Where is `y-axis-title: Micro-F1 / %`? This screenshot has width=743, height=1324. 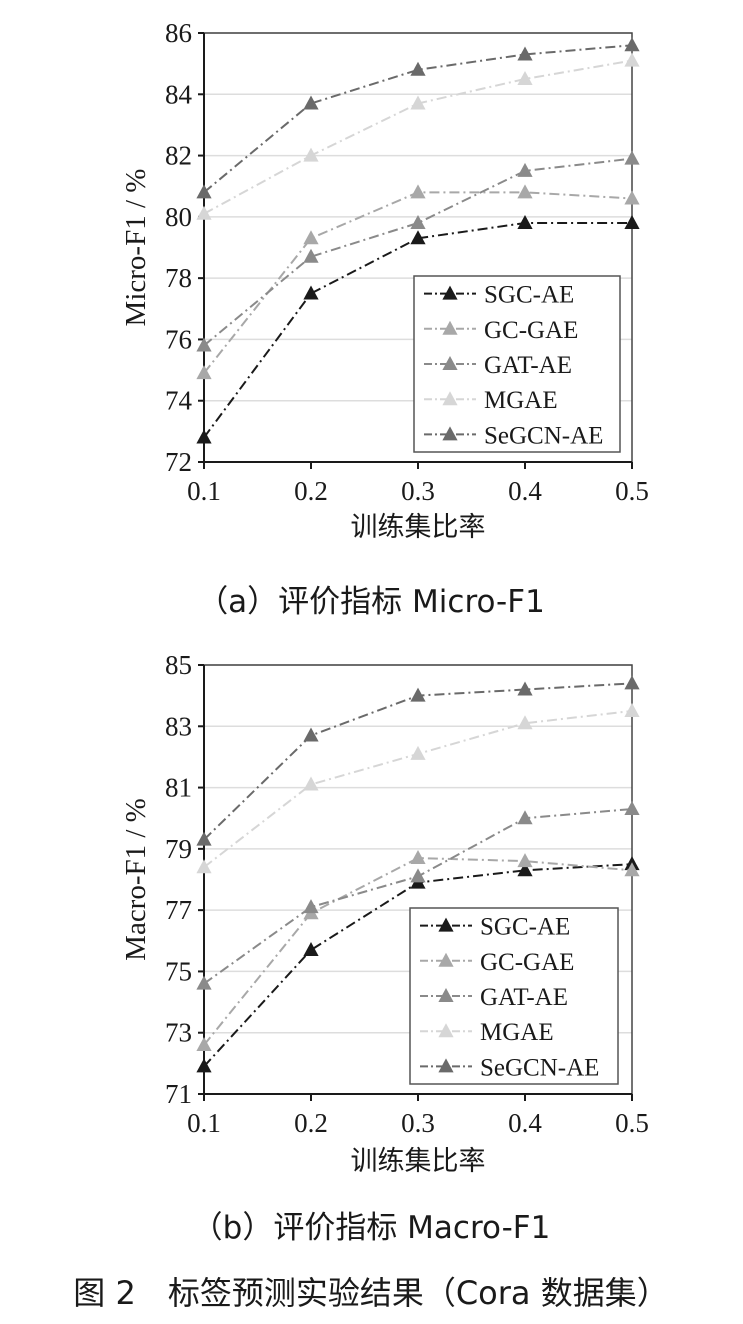 y-axis-title: Micro-F1 / % is located at coordinates (136, 248).